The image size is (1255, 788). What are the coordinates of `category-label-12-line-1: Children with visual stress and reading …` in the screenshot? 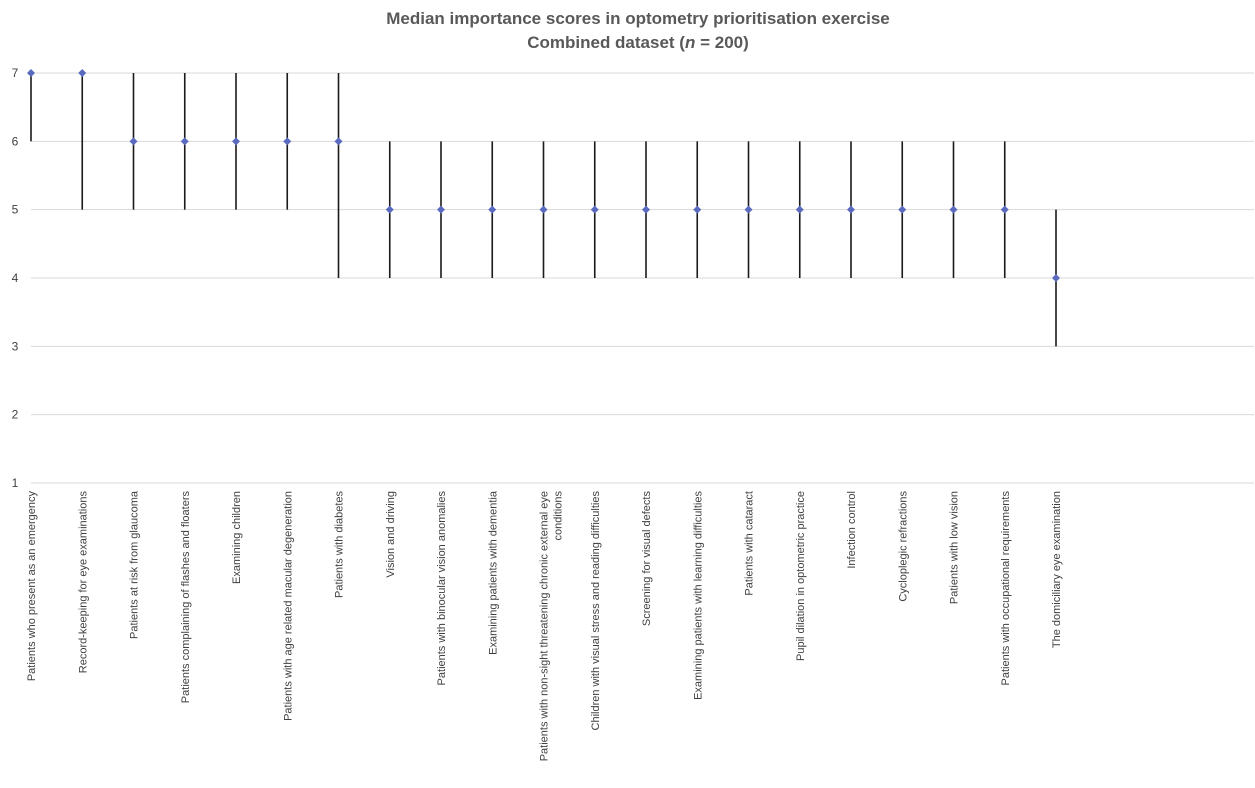 It's located at (596, 611).